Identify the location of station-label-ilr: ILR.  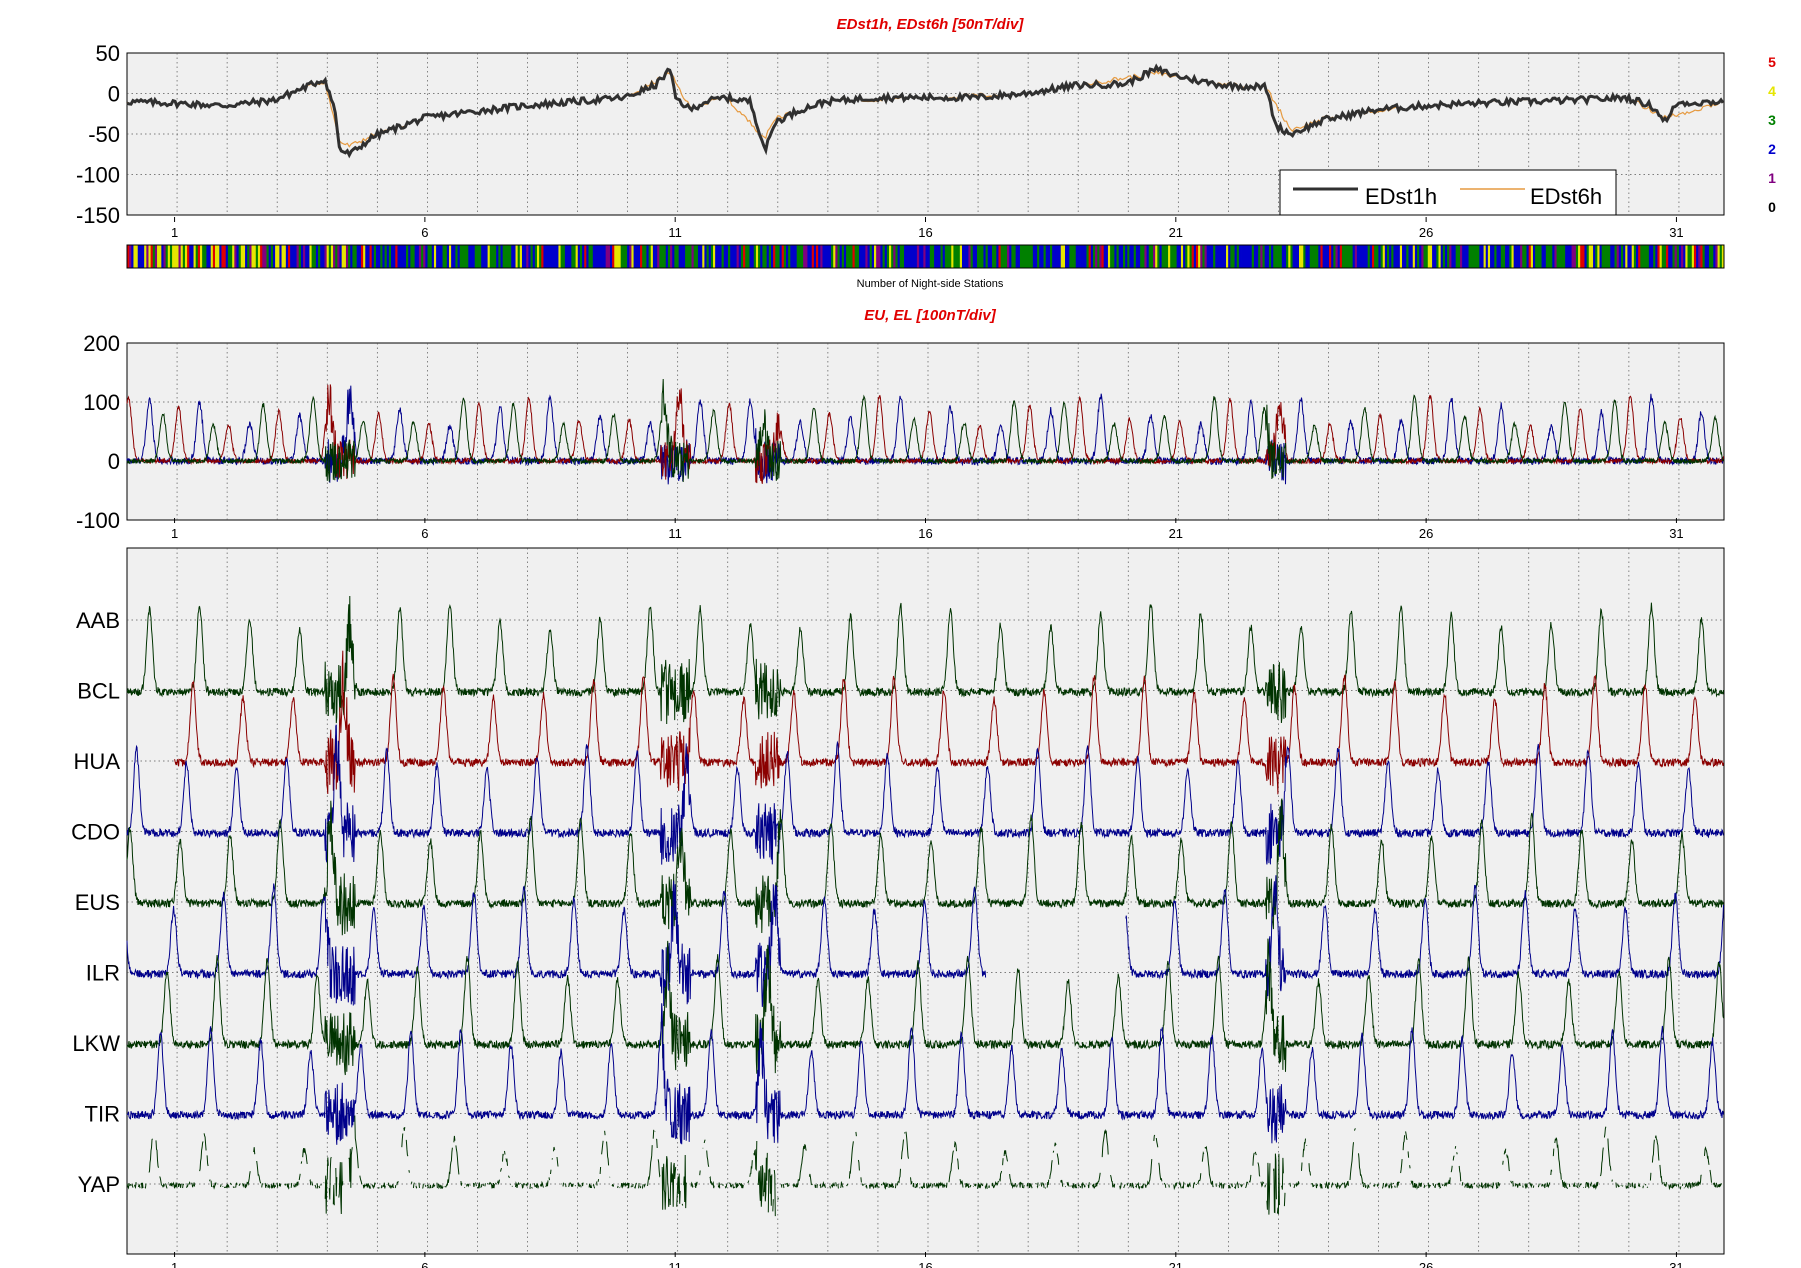
(103, 973).